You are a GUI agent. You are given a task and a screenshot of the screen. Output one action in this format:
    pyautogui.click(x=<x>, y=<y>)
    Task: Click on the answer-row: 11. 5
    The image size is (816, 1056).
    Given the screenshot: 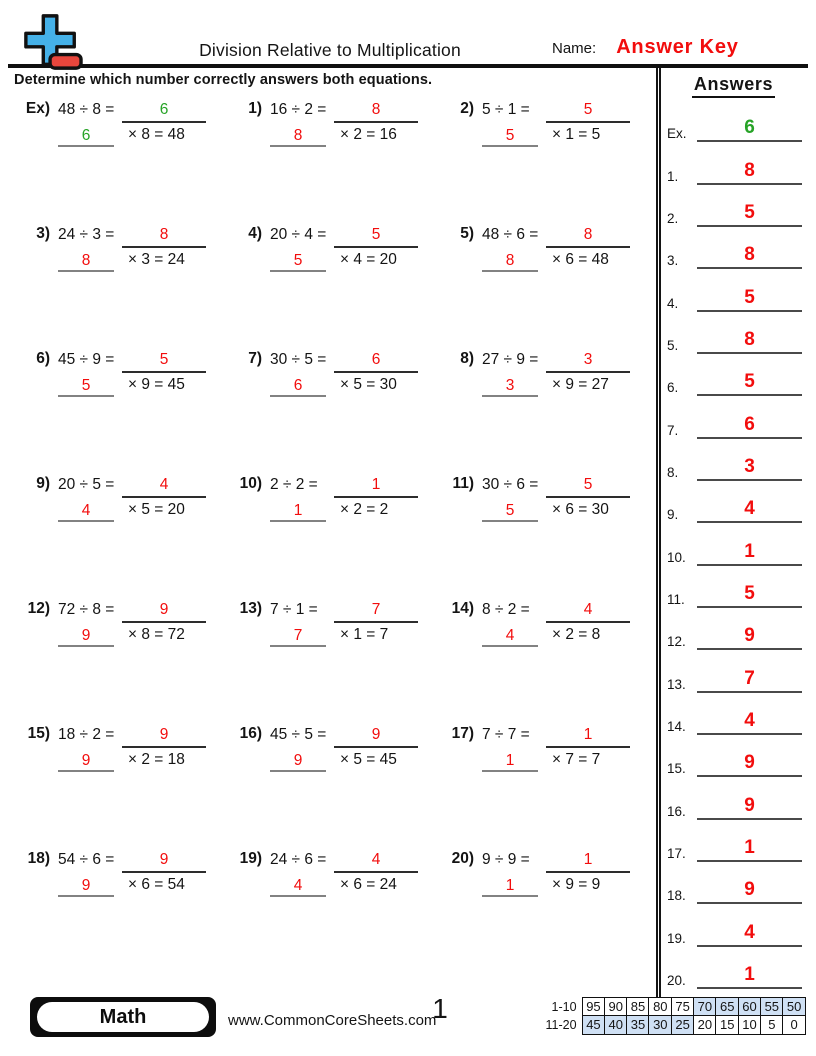 What is the action you would take?
    pyautogui.click(x=733, y=587)
    